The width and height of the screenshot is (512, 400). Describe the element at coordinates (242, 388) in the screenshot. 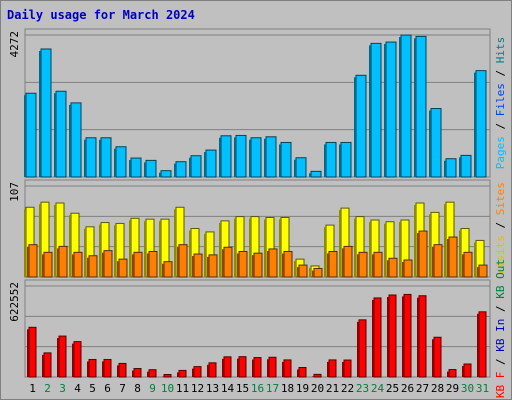

I see `x-tick-label-day-15: 15` at that location.